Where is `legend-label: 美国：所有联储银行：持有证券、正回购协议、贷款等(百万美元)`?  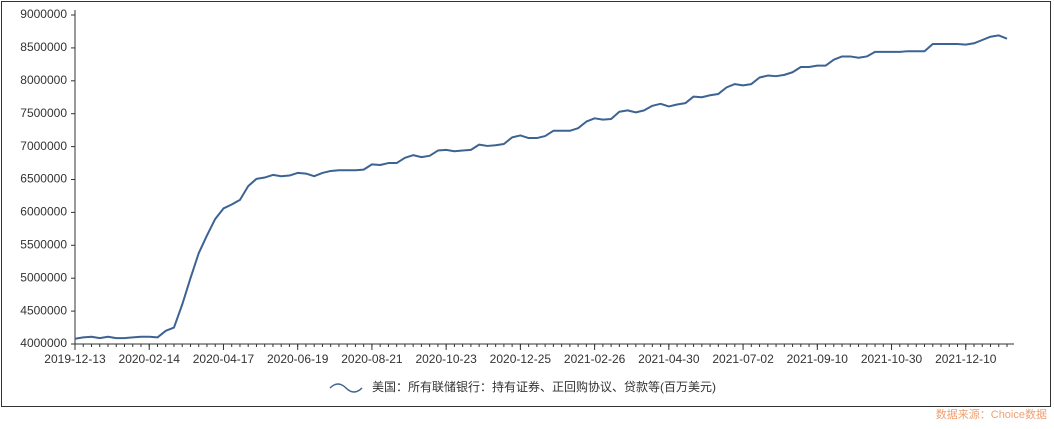 legend-label: 美国：所有联储银行：持有证券、正回购协议、贷款等(百万美元) is located at coordinates (544, 386).